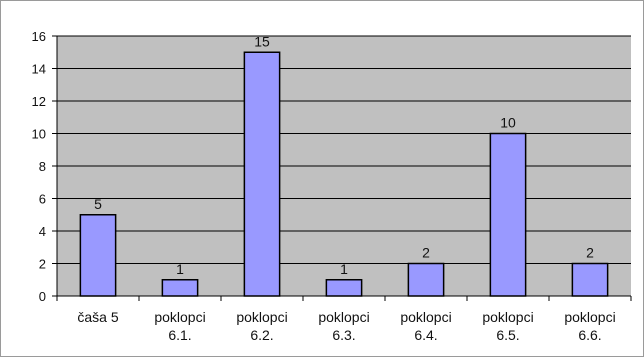 The width and height of the screenshot is (644, 358). I want to click on y-axis: 0 2 4 6 8 10 12 14 16, so click(45, 166).